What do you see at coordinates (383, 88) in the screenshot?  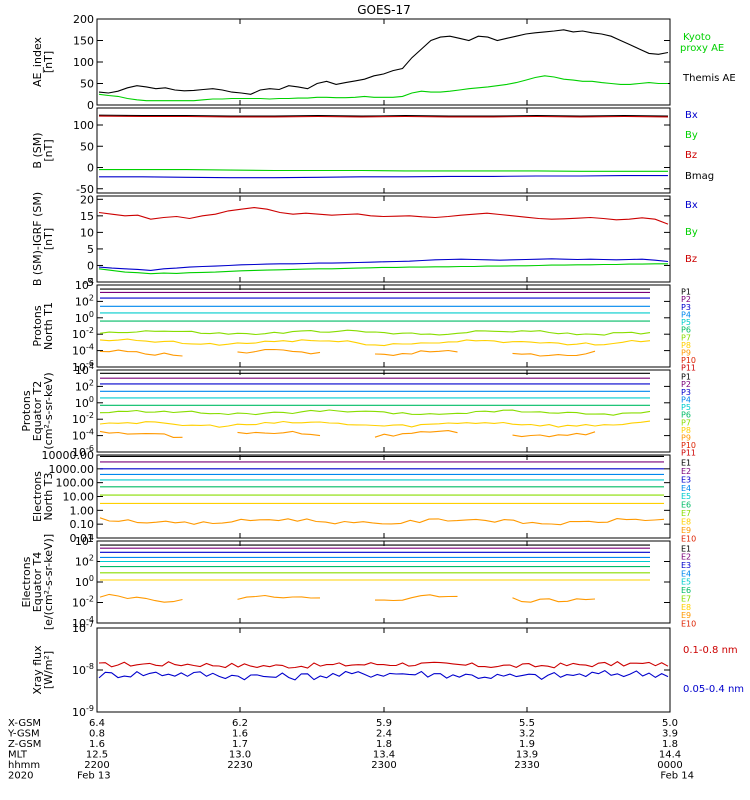 I see `series-kyoto-proxy-ae` at bounding box center [383, 88].